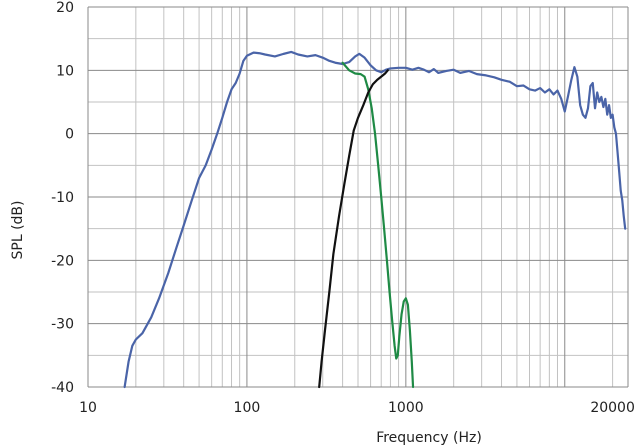 Image resolution: width=644 pixels, height=448 pixels. What do you see at coordinates (88, 408) in the screenshot?
I see `x-tick-label: 10` at bounding box center [88, 408].